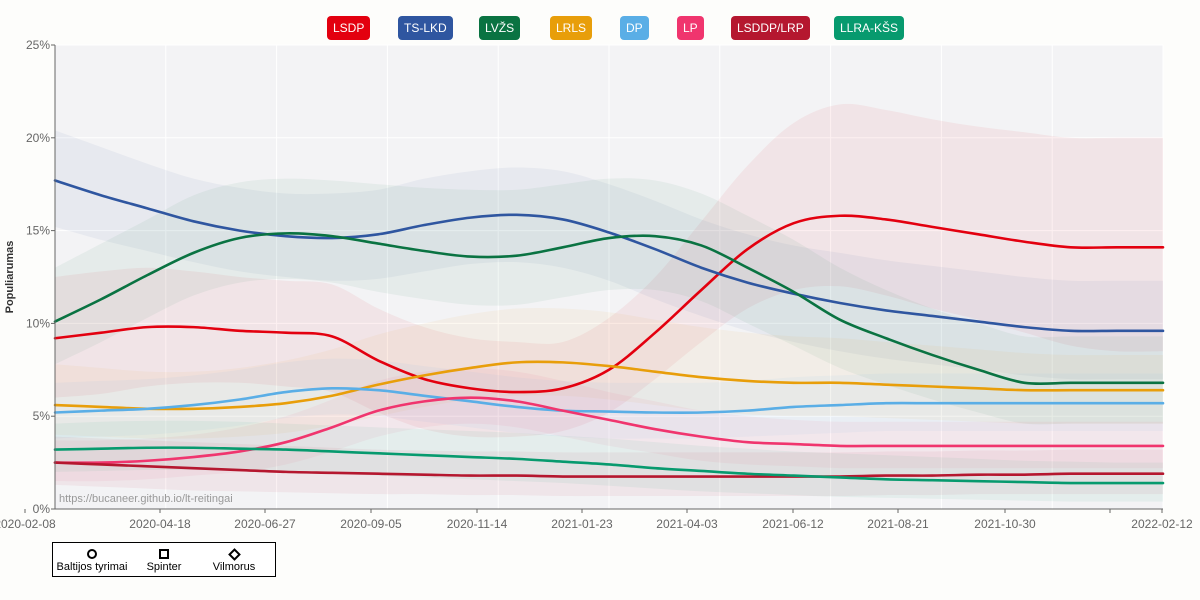 This screenshot has width=1200, height=600. What do you see at coordinates (793, 524) in the screenshot?
I see `x-tick-label: 2021-06-12` at bounding box center [793, 524].